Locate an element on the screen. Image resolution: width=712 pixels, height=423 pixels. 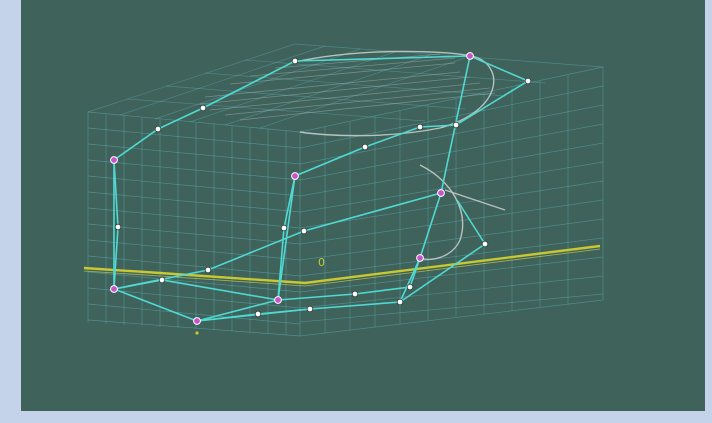
hull-surface-hatch is located at coordinates (347, 87).